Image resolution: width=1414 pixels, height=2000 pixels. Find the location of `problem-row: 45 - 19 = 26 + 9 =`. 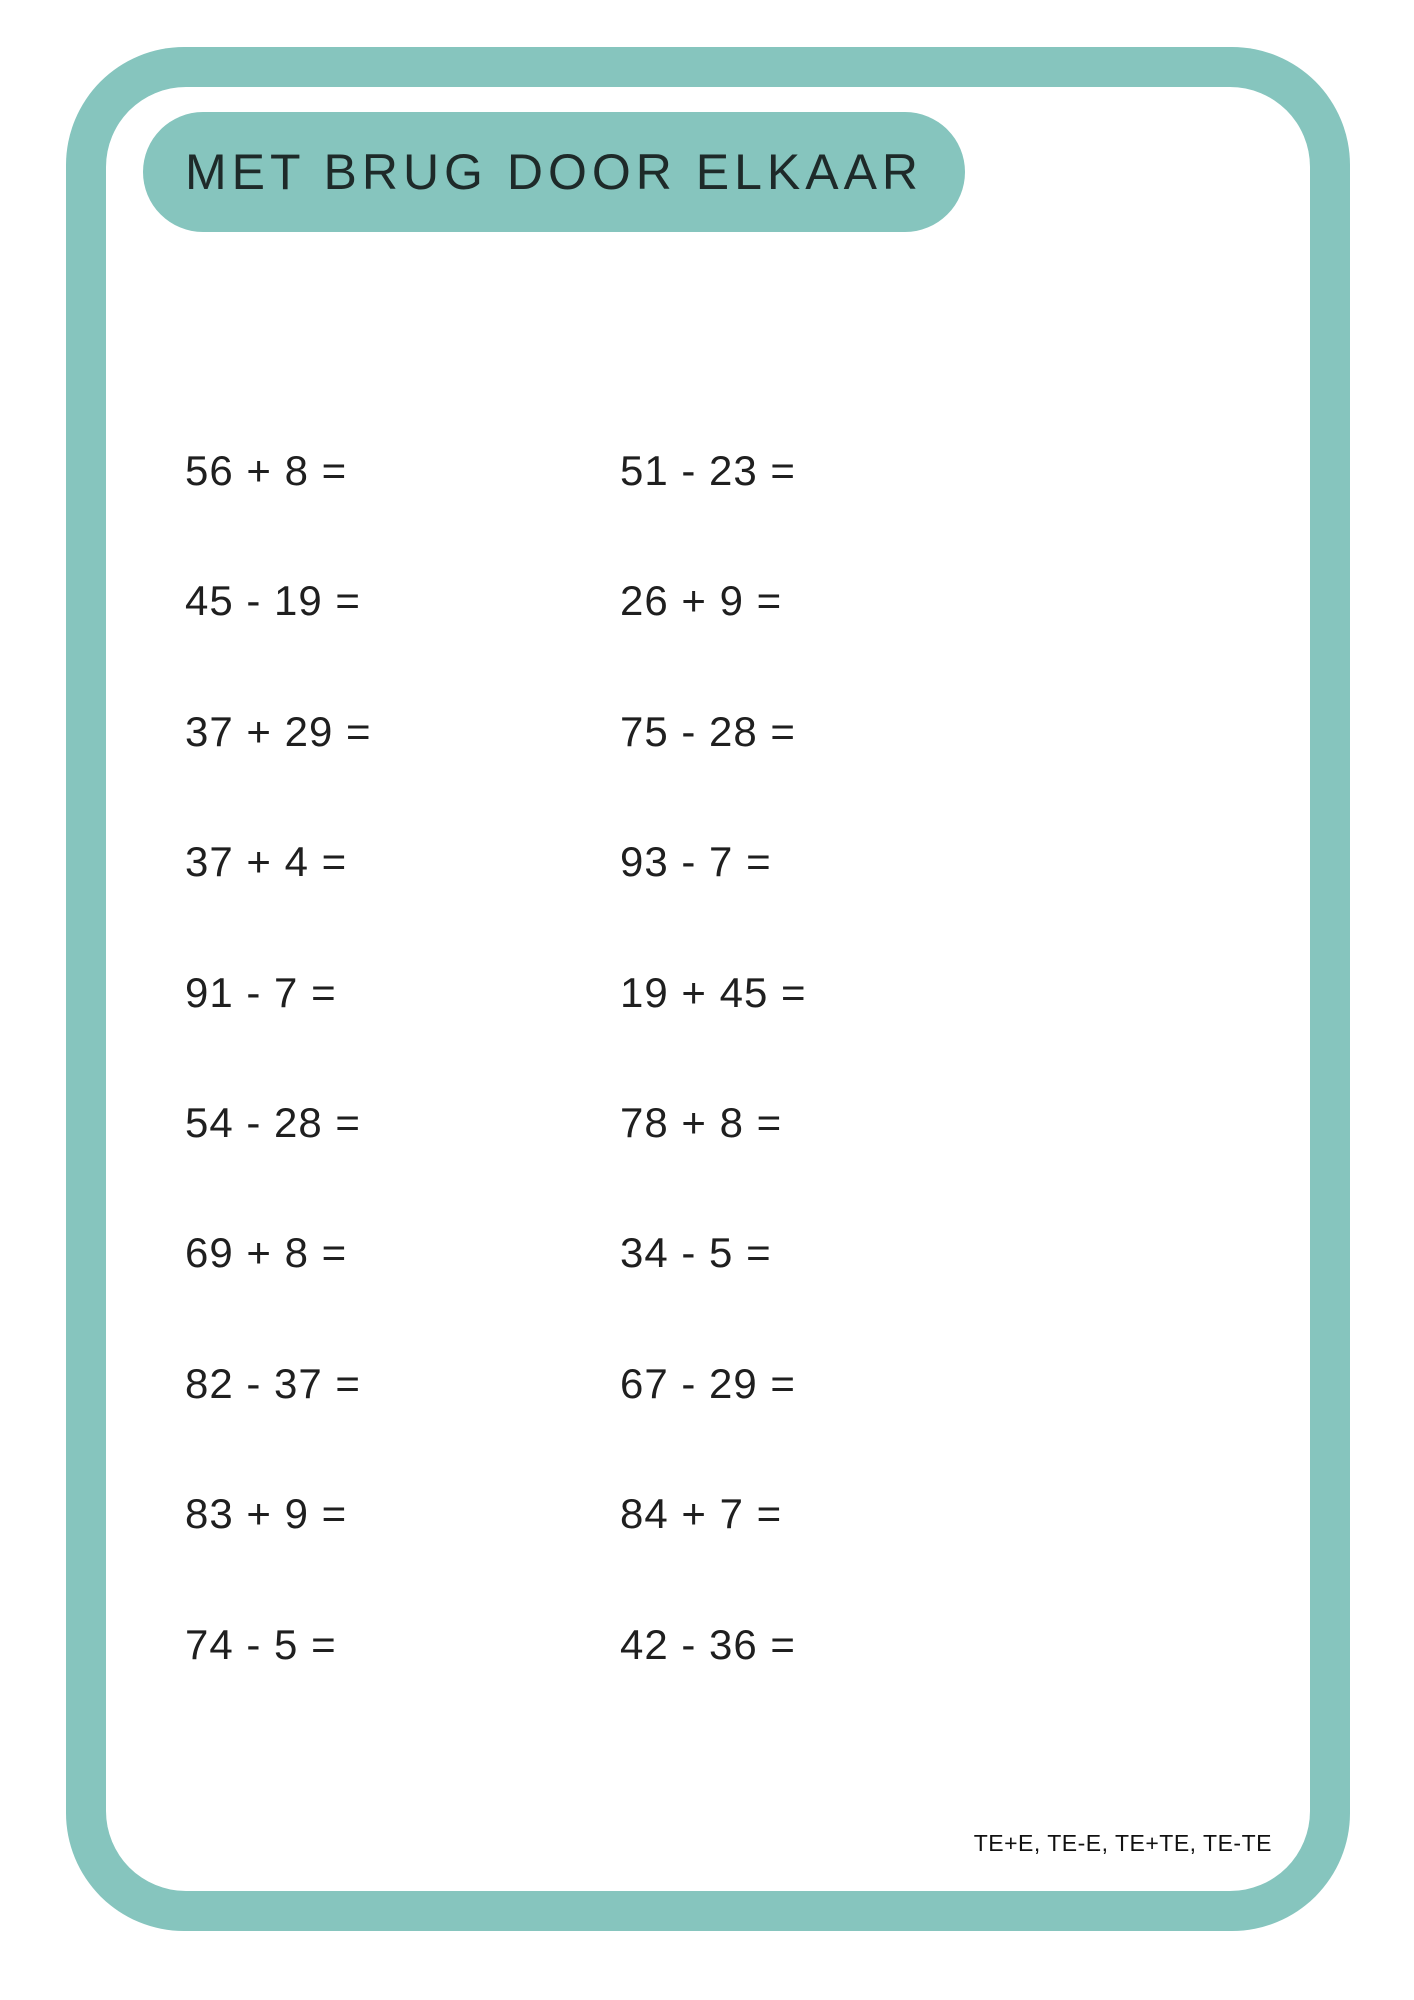

problem-row: 45 - 19 = 26 + 9 = is located at coordinates (496, 642).